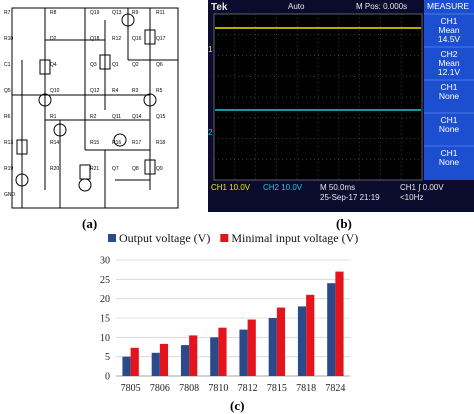 The height and width of the screenshot is (414, 474). What do you see at coordinates (448, 21) in the screenshot?
I see `measure-entry-1: CH1` at bounding box center [448, 21].